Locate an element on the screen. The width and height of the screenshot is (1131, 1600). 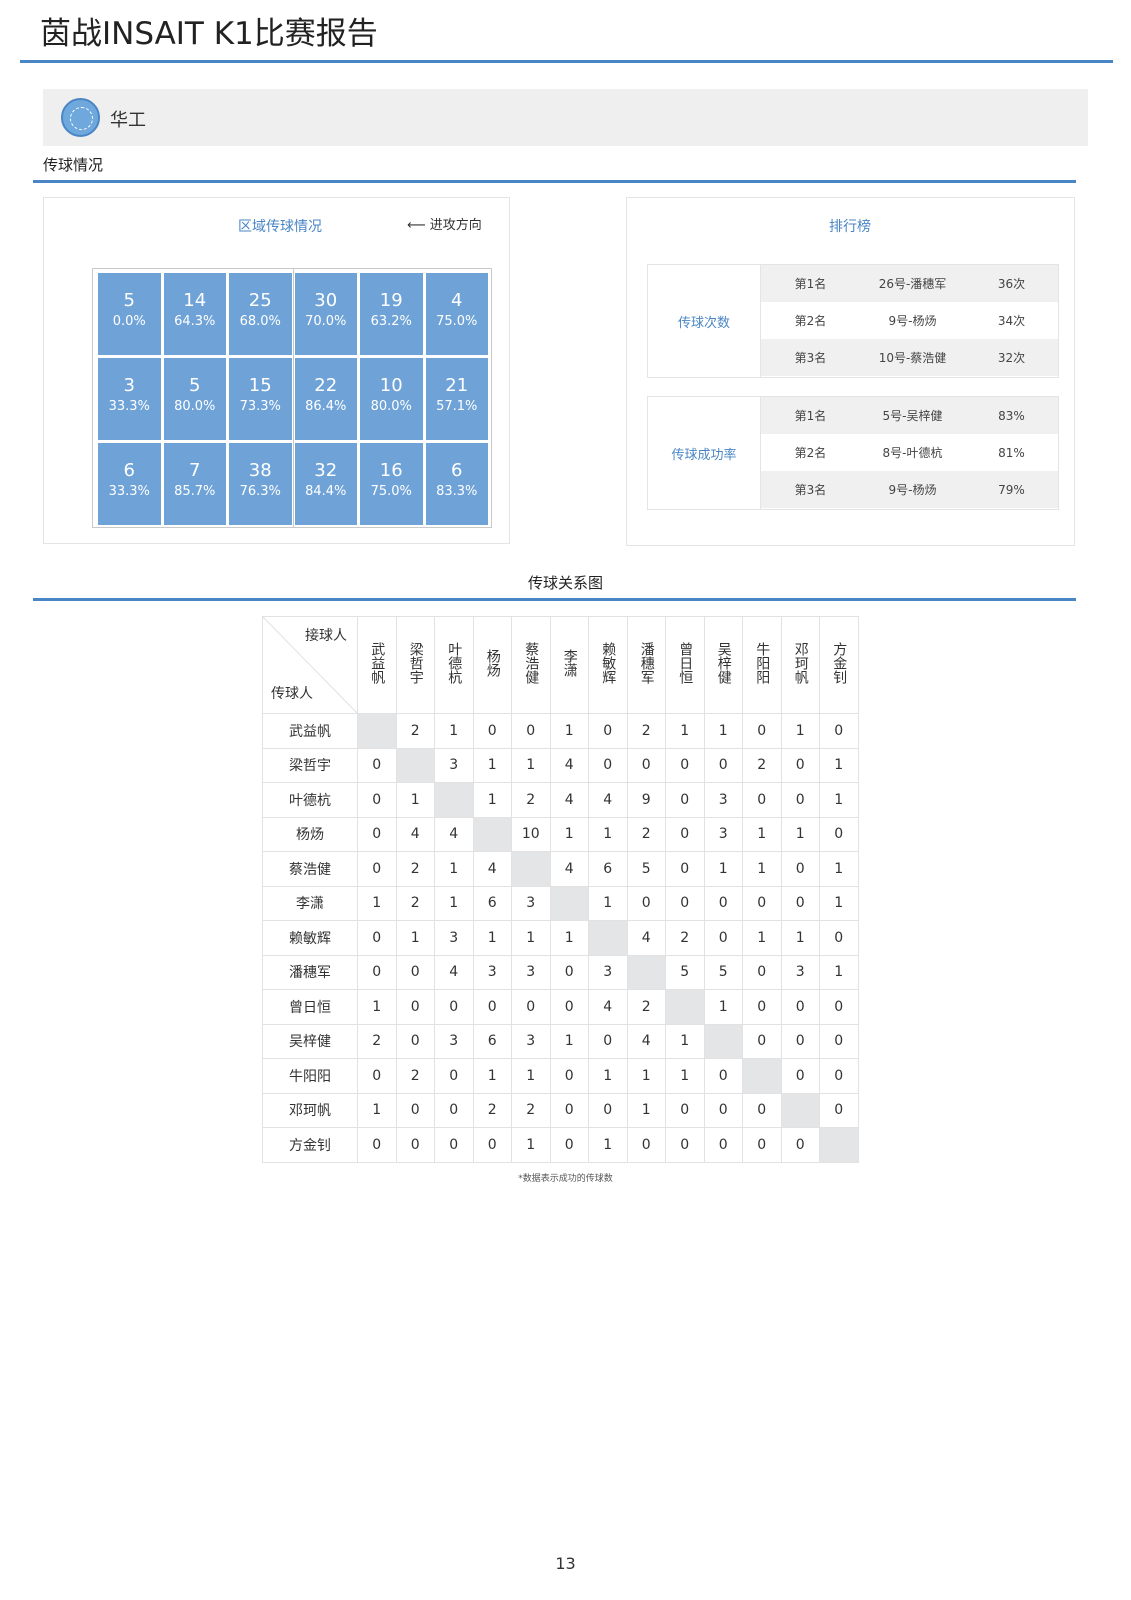
receiver-column-header: 杨炀 is located at coordinates (492, 665).